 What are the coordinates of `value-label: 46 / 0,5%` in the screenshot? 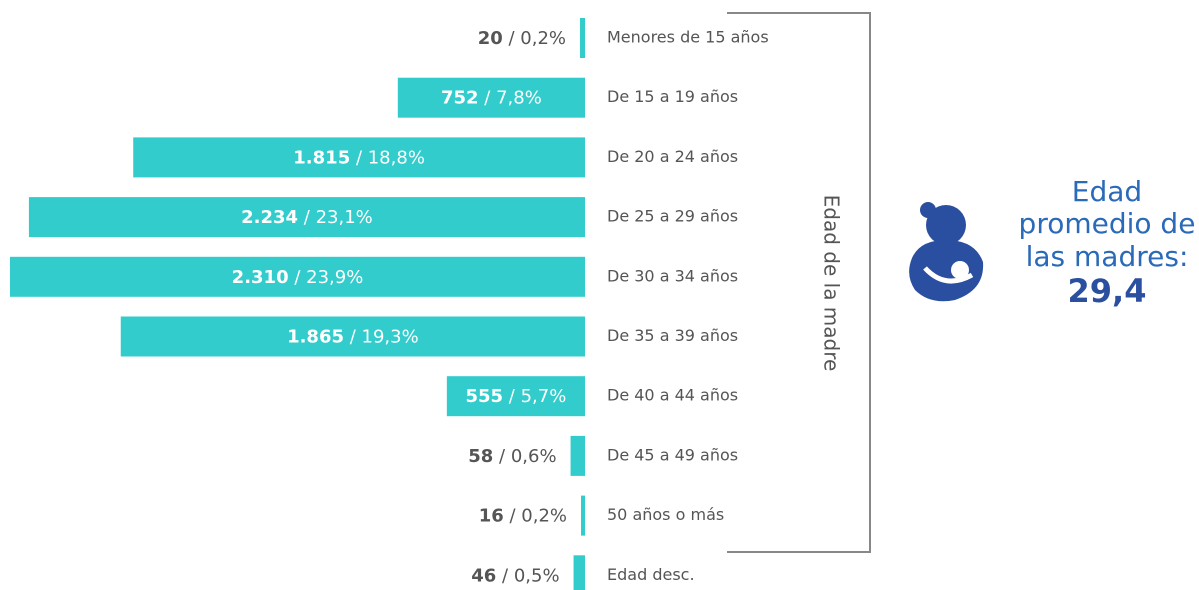 It's located at (515, 575).